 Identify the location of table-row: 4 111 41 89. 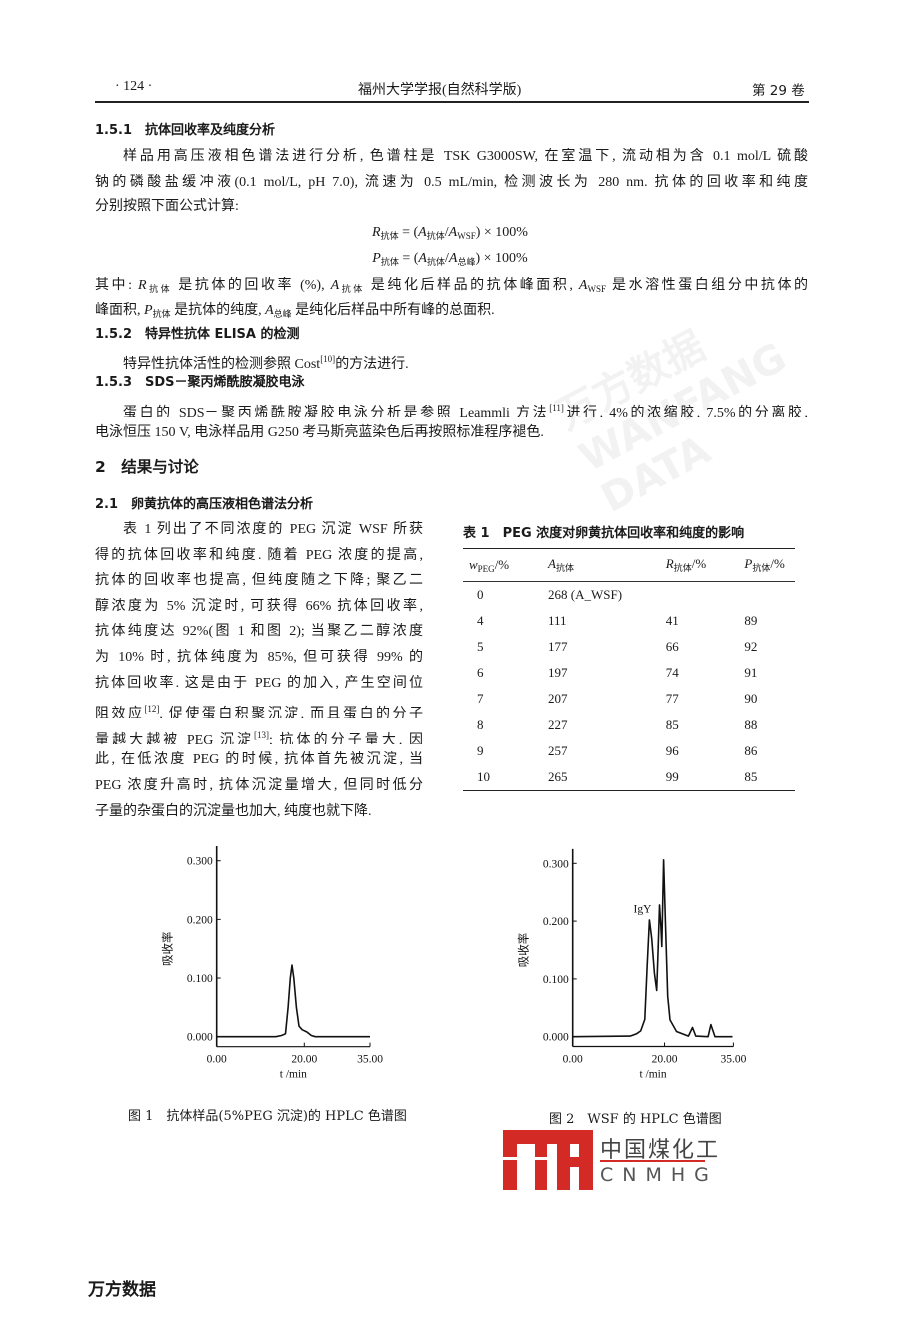
(629, 621).